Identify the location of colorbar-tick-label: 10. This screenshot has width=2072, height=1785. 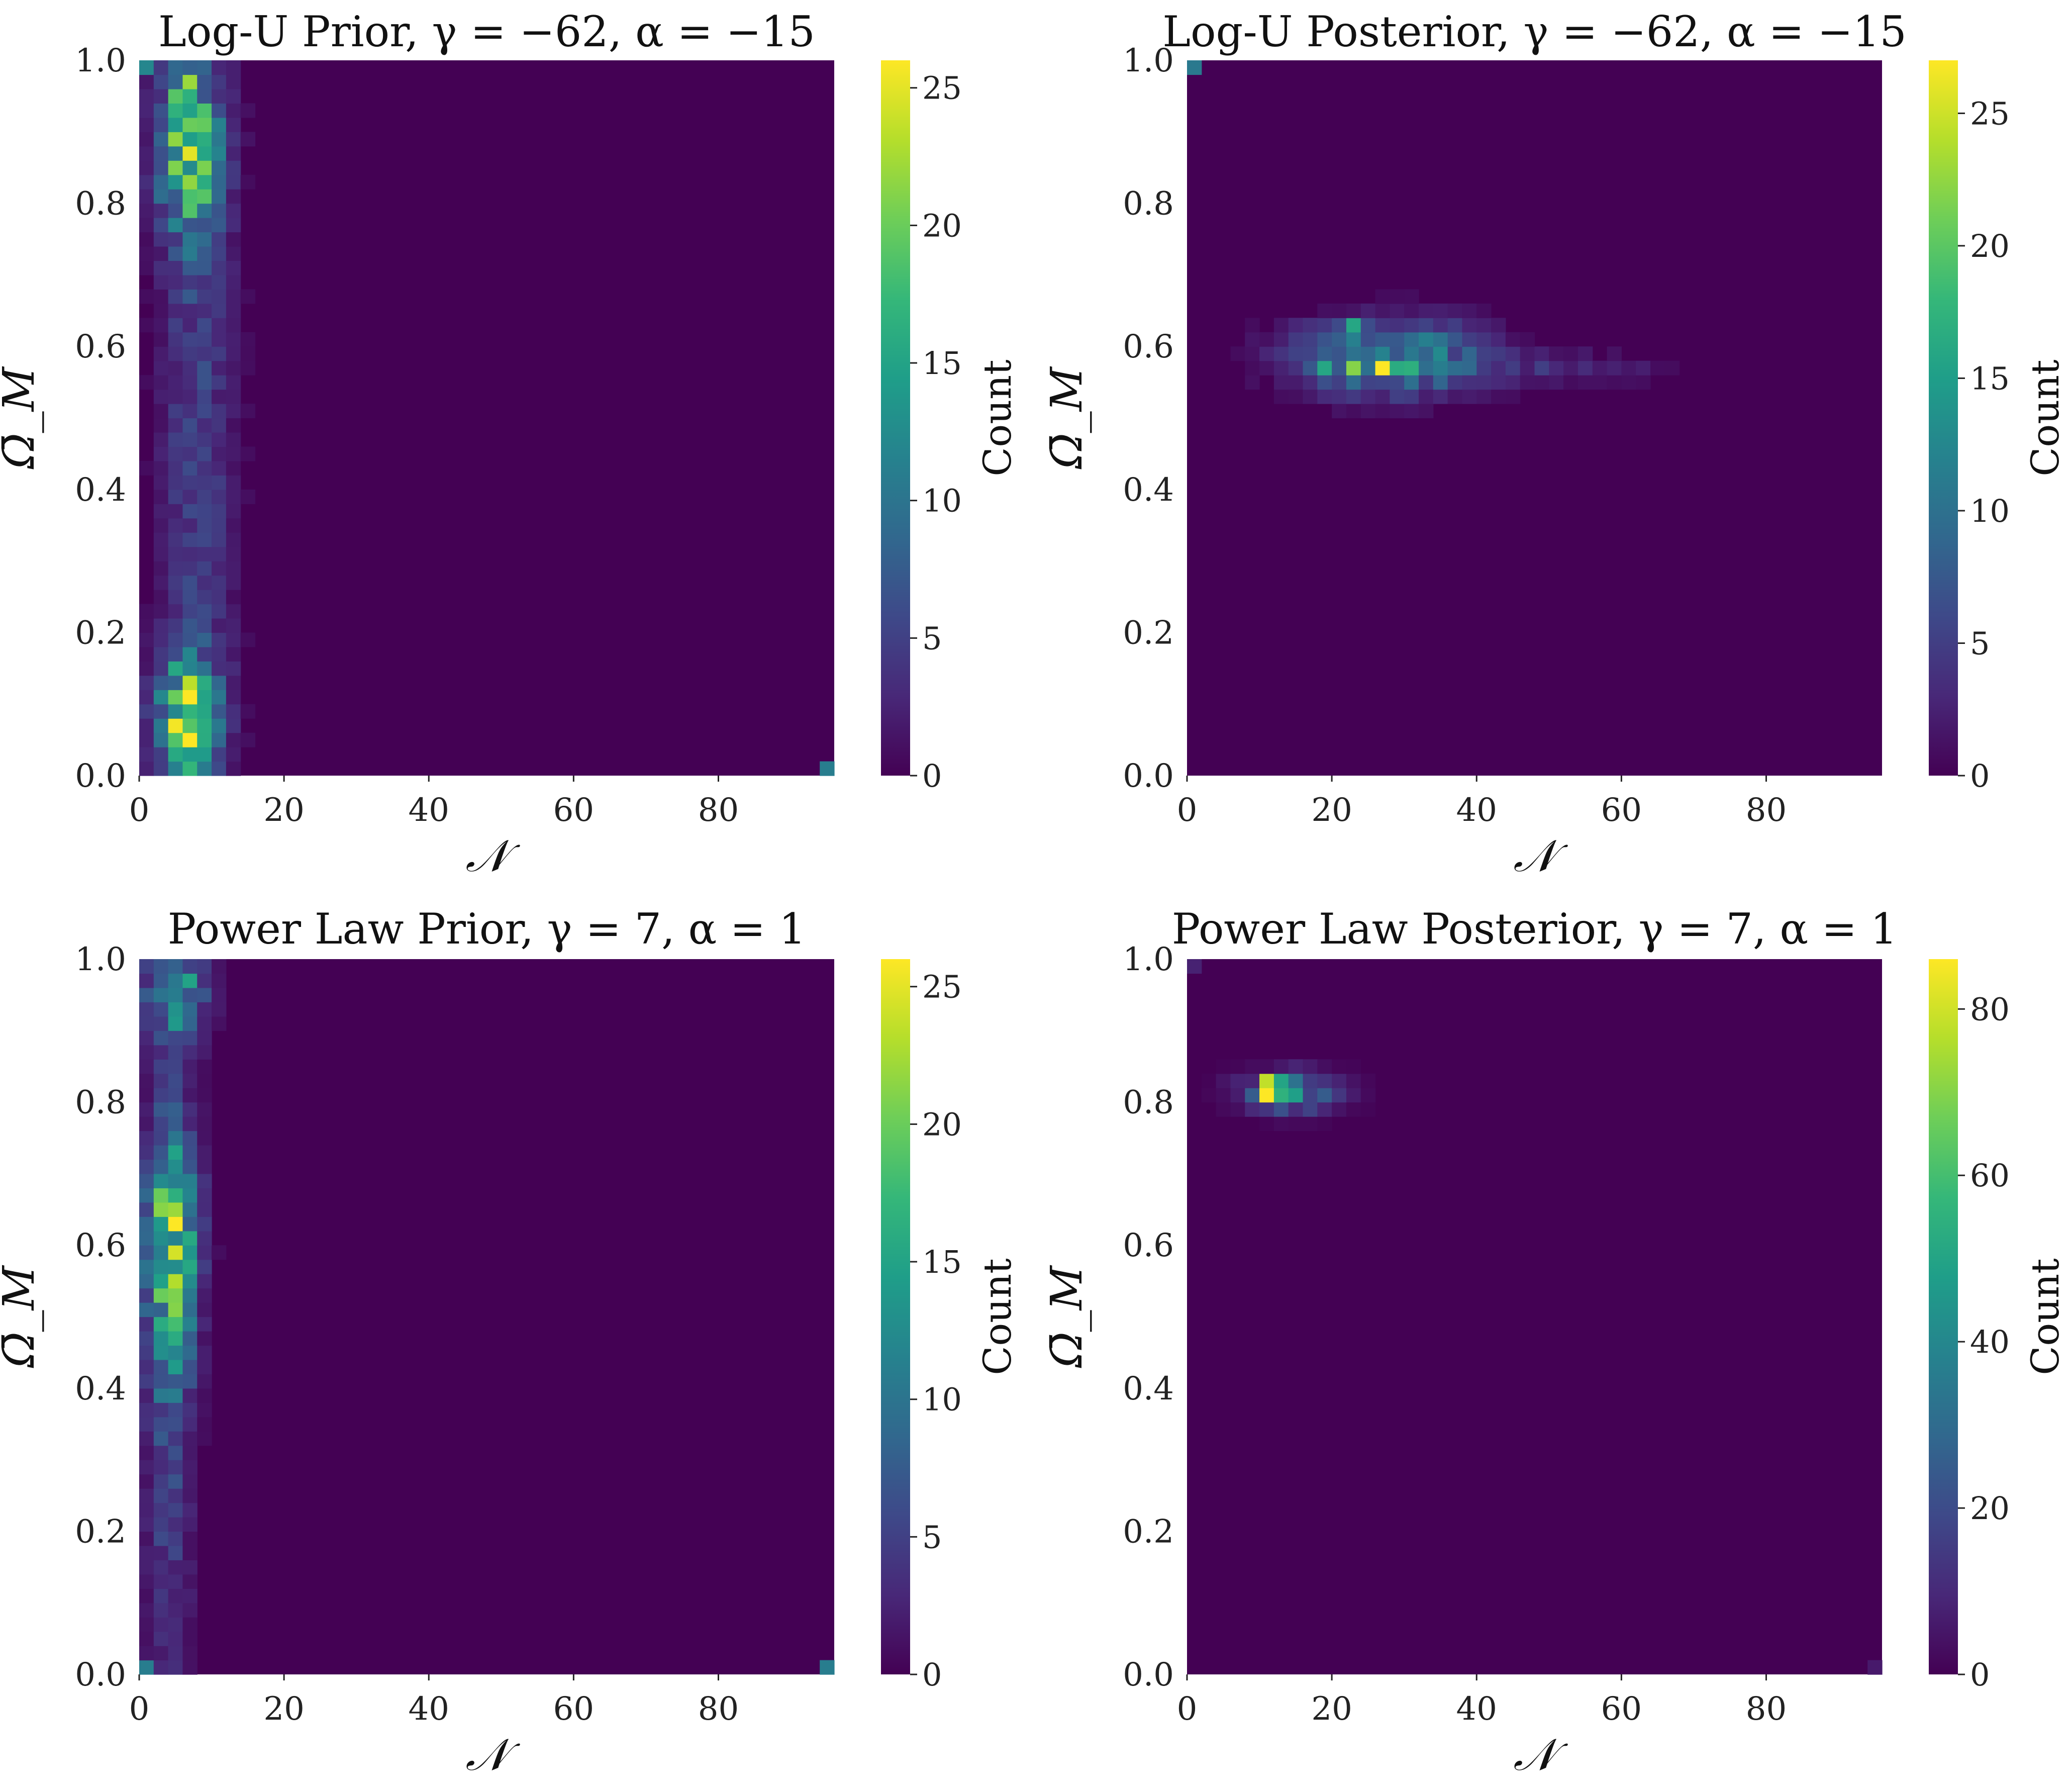
(1990, 511).